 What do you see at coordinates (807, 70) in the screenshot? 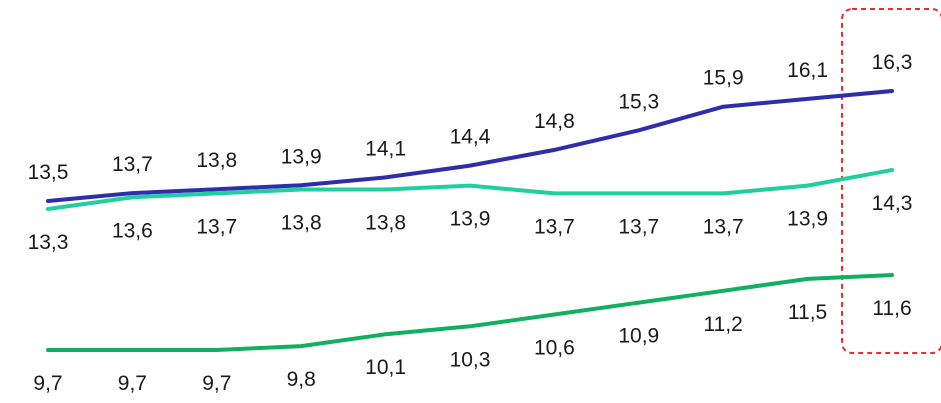
I see `data-label-top: 16,1` at bounding box center [807, 70].